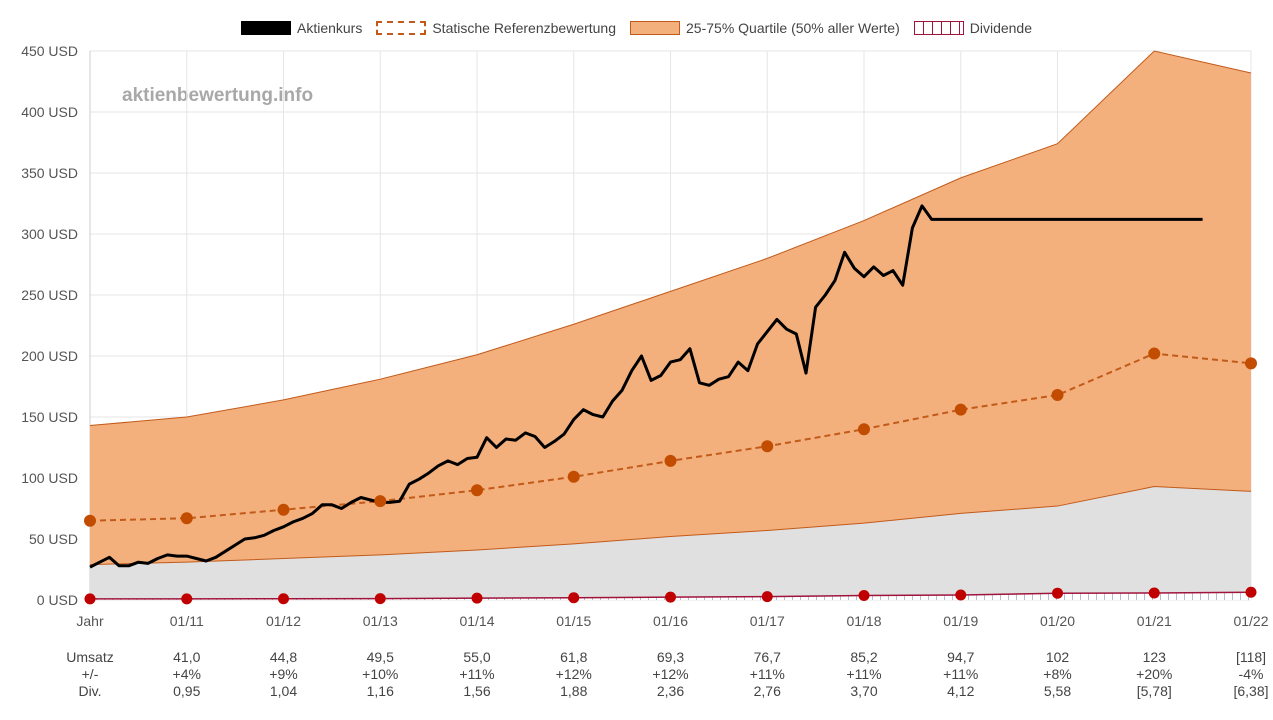 The width and height of the screenshot is (1273, 720). I want to click on legend-item-reference: Statische Referenzbewertung, so click(496, 28).